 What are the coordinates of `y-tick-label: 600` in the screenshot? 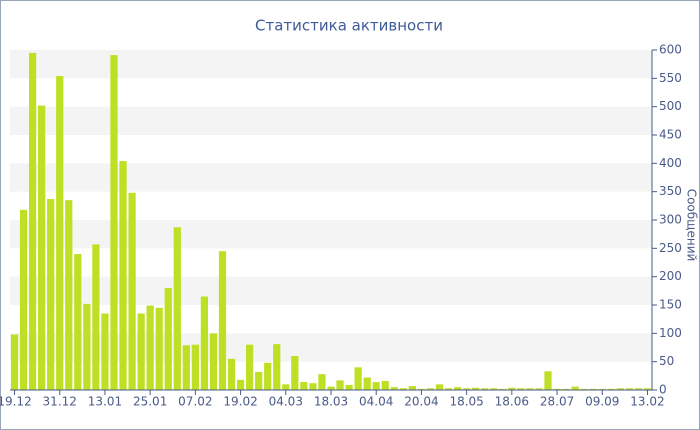 It's located at (670, 50).